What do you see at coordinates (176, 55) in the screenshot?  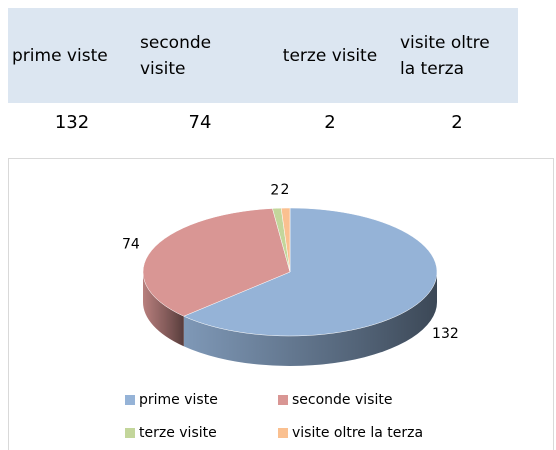 I see `header-text: seconde visite` at bounding box center [176, 55].